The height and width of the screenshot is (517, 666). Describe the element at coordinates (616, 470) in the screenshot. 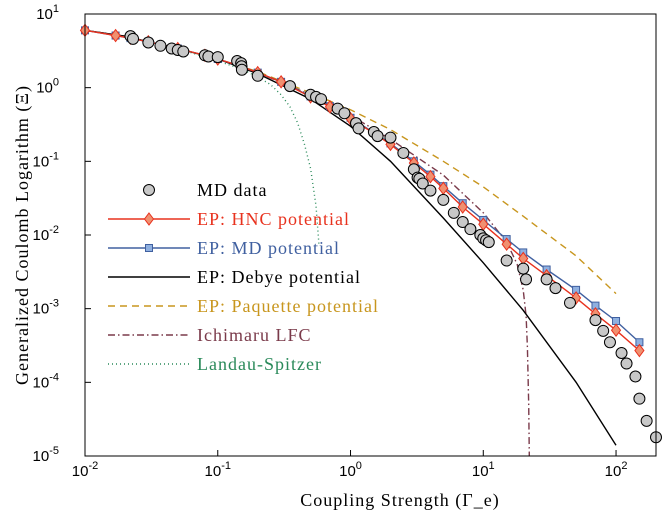

I see `x-tick-label: 10²` at that location.